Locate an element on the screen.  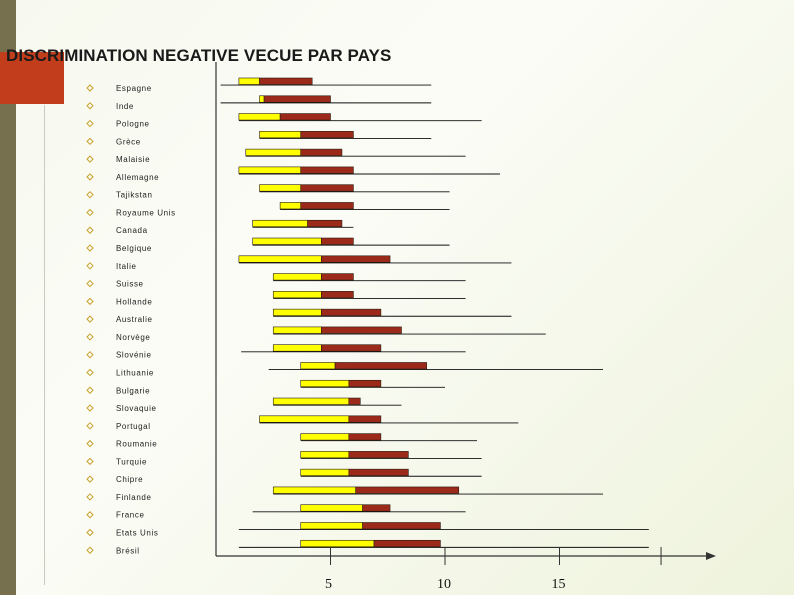
category-label: Italie is located at coordinates (126, 266).